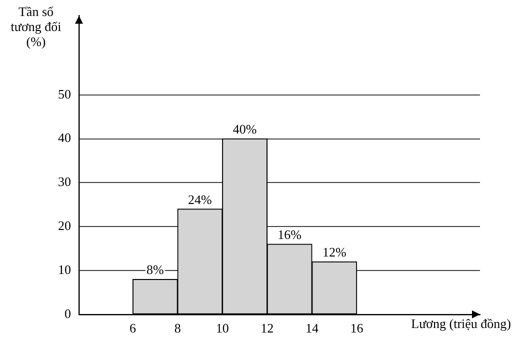 Image resolution: width=515 pixels, height=340 pixels. Describe the element at coordinates (64, 138) in the screenshot. I see `y-tick-label: 40` at that location.